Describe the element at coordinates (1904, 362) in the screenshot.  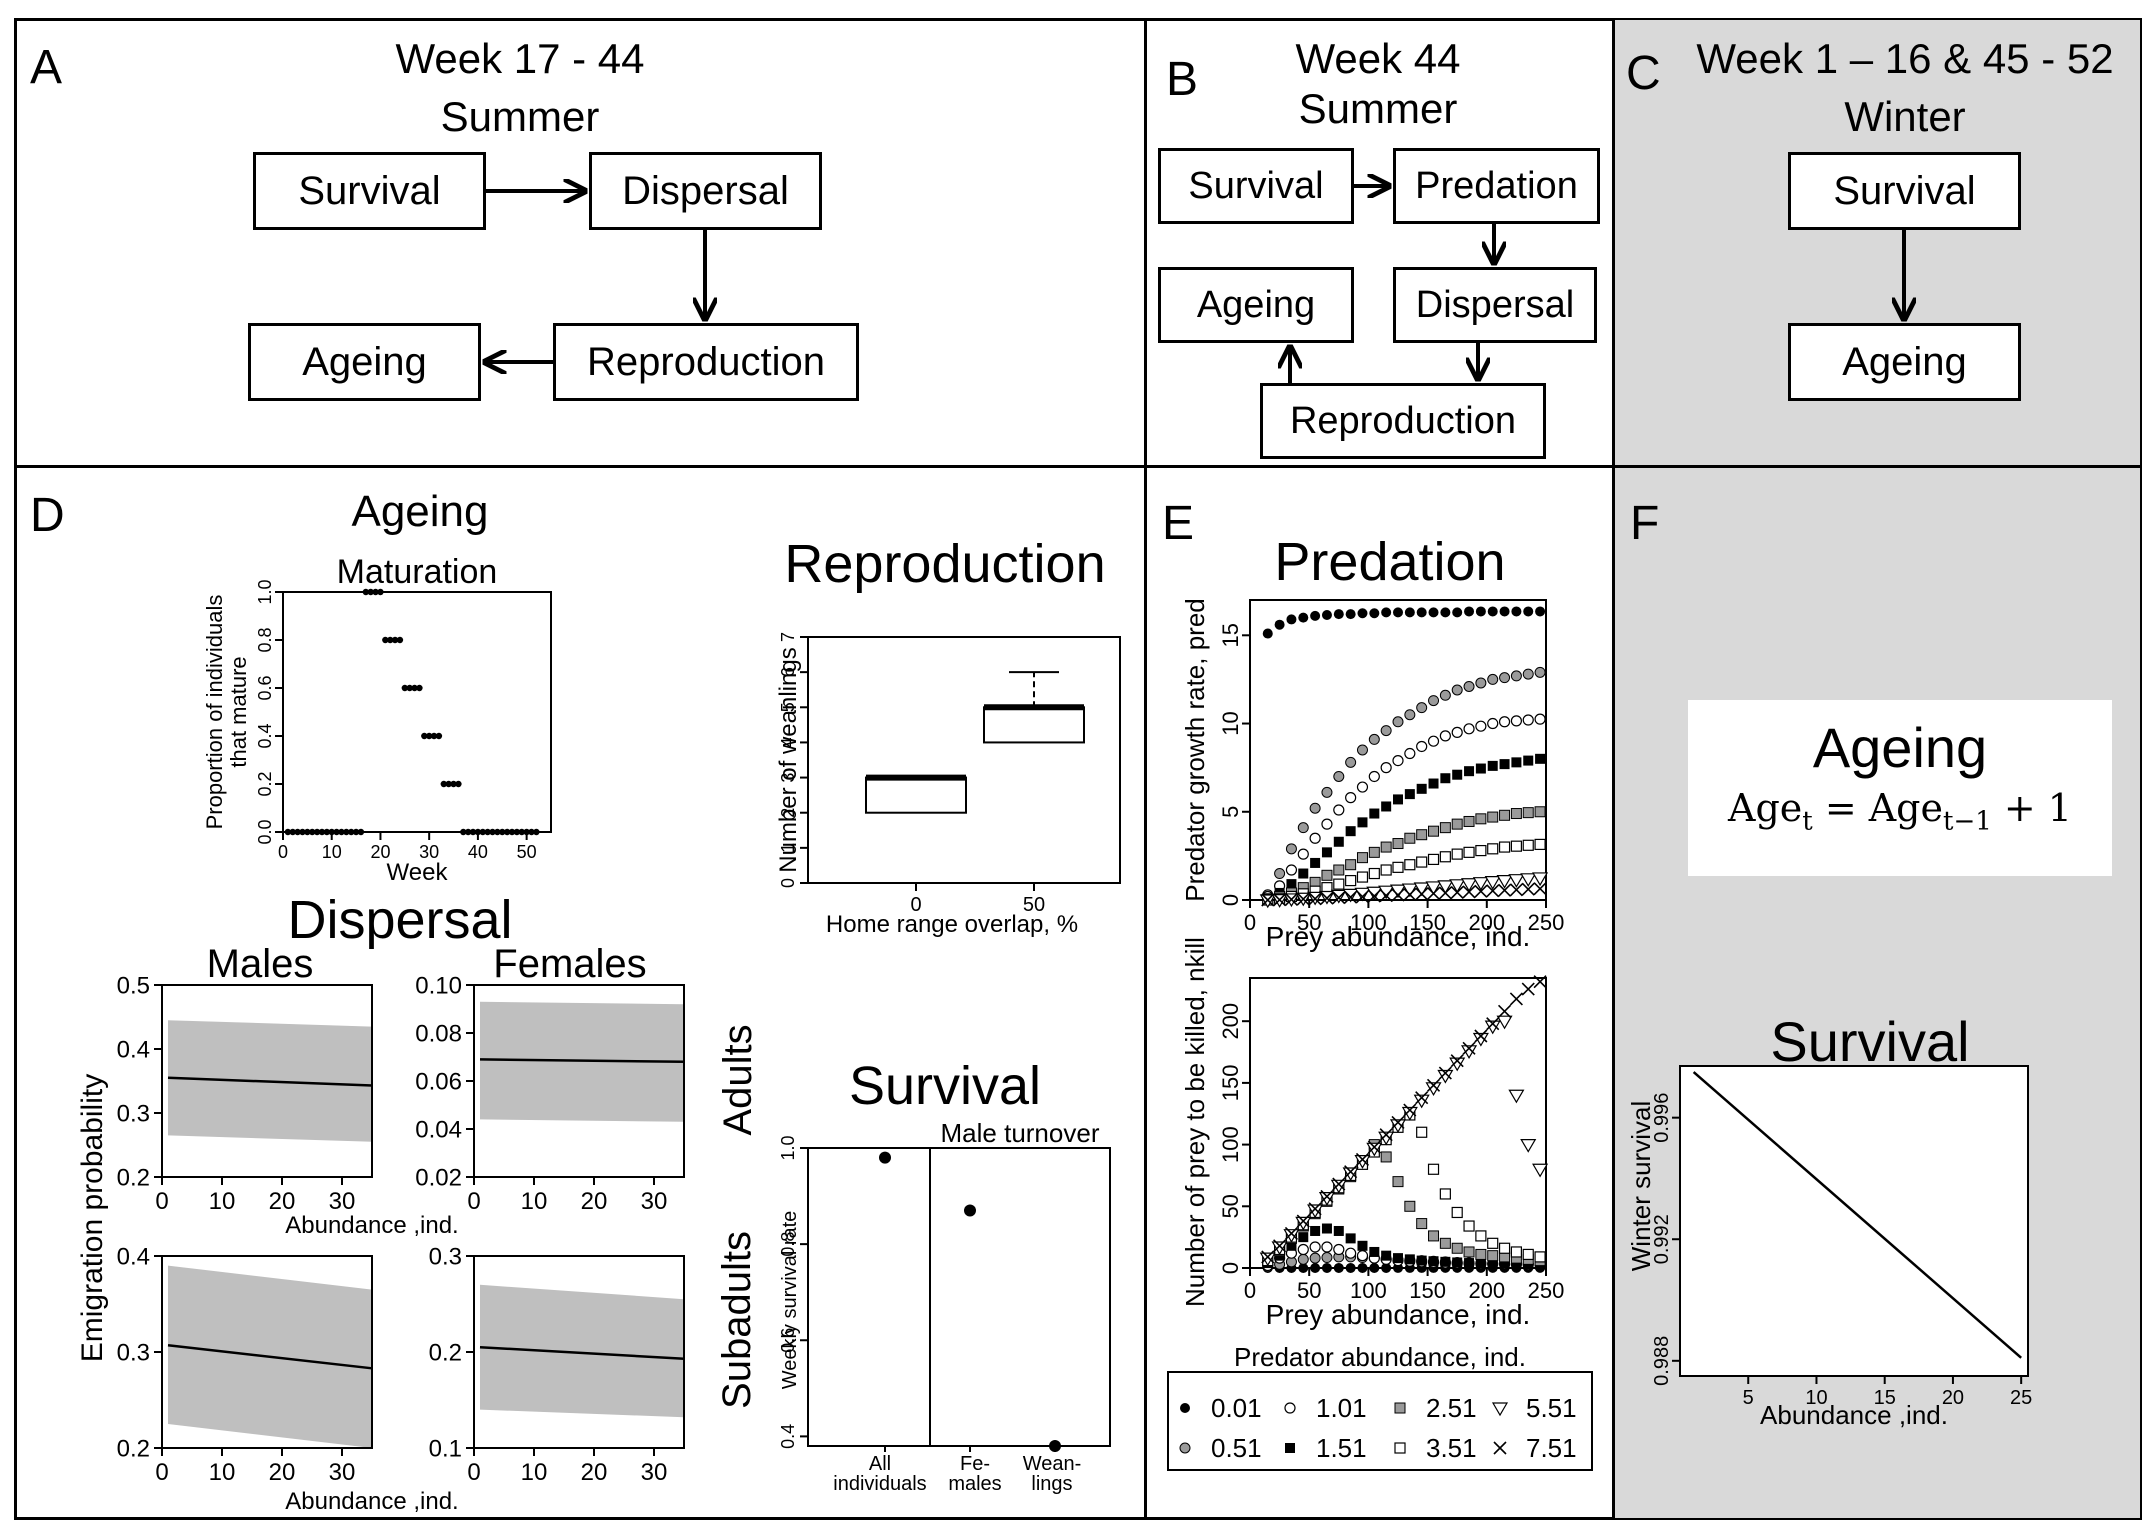
I see `panel-c-ageing-box: Ageing` at that location.